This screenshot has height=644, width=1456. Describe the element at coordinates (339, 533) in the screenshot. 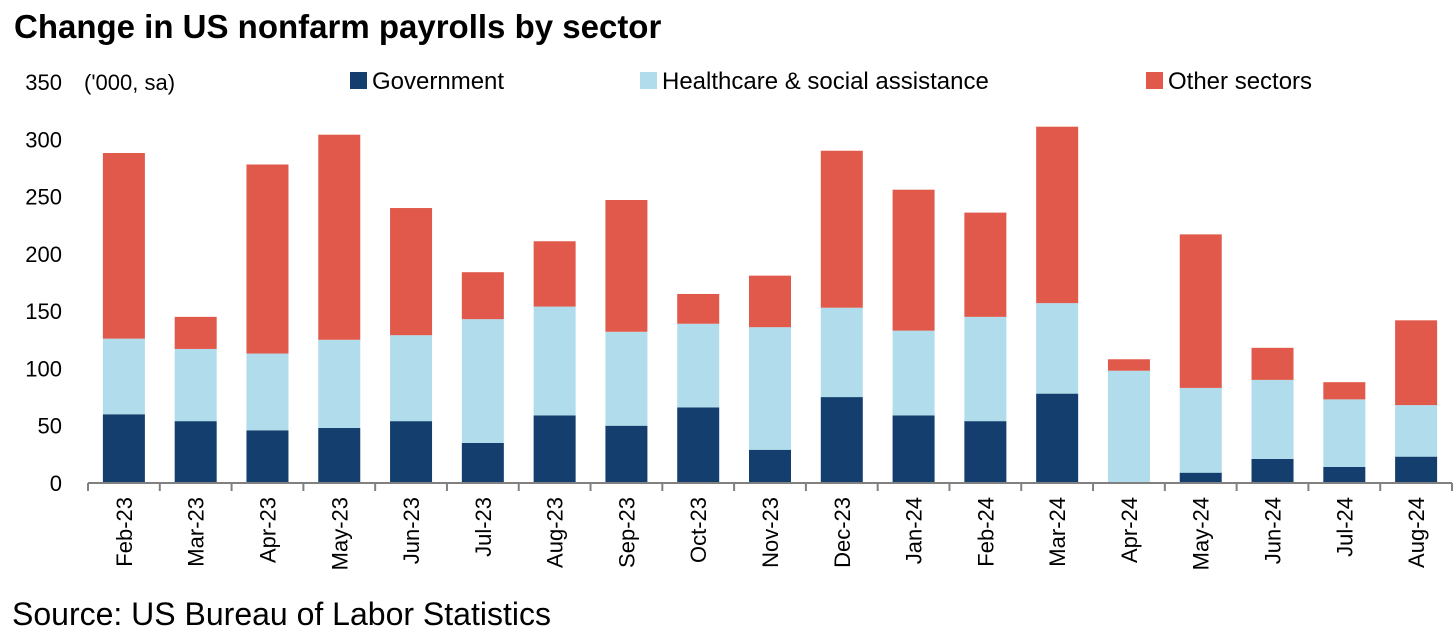

I see `x-tick-label-may-23: May-23` at that location.